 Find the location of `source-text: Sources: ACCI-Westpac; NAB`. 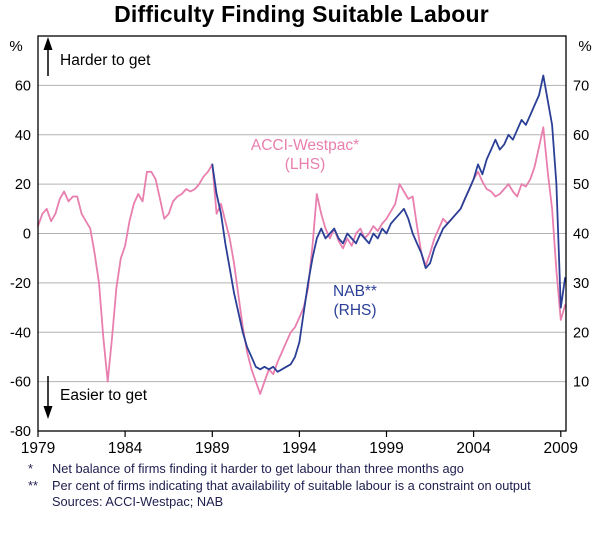

source-text: Sources: ACCI-Westpac; NAB is located at coordinates (138, 502).